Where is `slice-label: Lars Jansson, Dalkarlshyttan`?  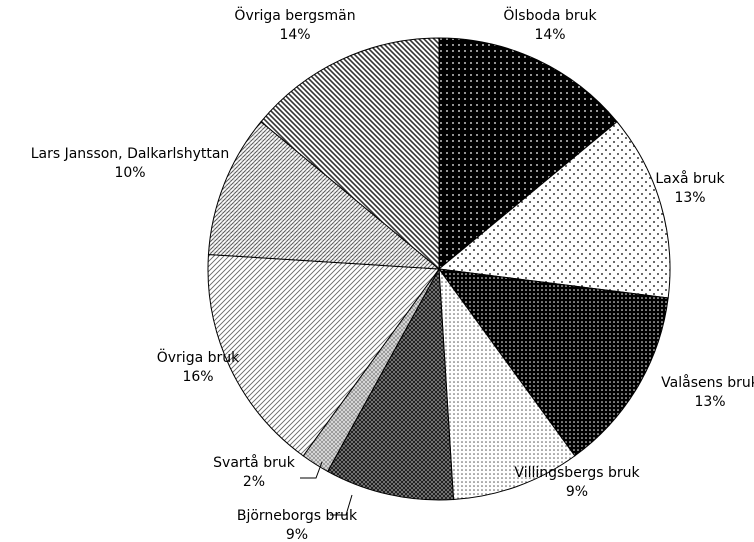 slice-label: Lars Jansson, Dalkarlshyttan is located at coordinates (130, 154).